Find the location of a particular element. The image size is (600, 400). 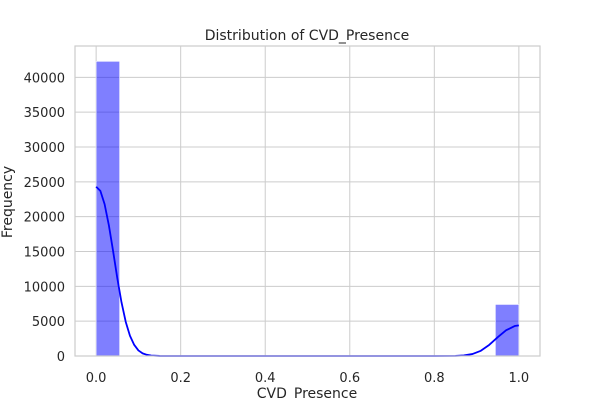

x-axis-label: CVD_Presence is located at coordinates (307, 393).